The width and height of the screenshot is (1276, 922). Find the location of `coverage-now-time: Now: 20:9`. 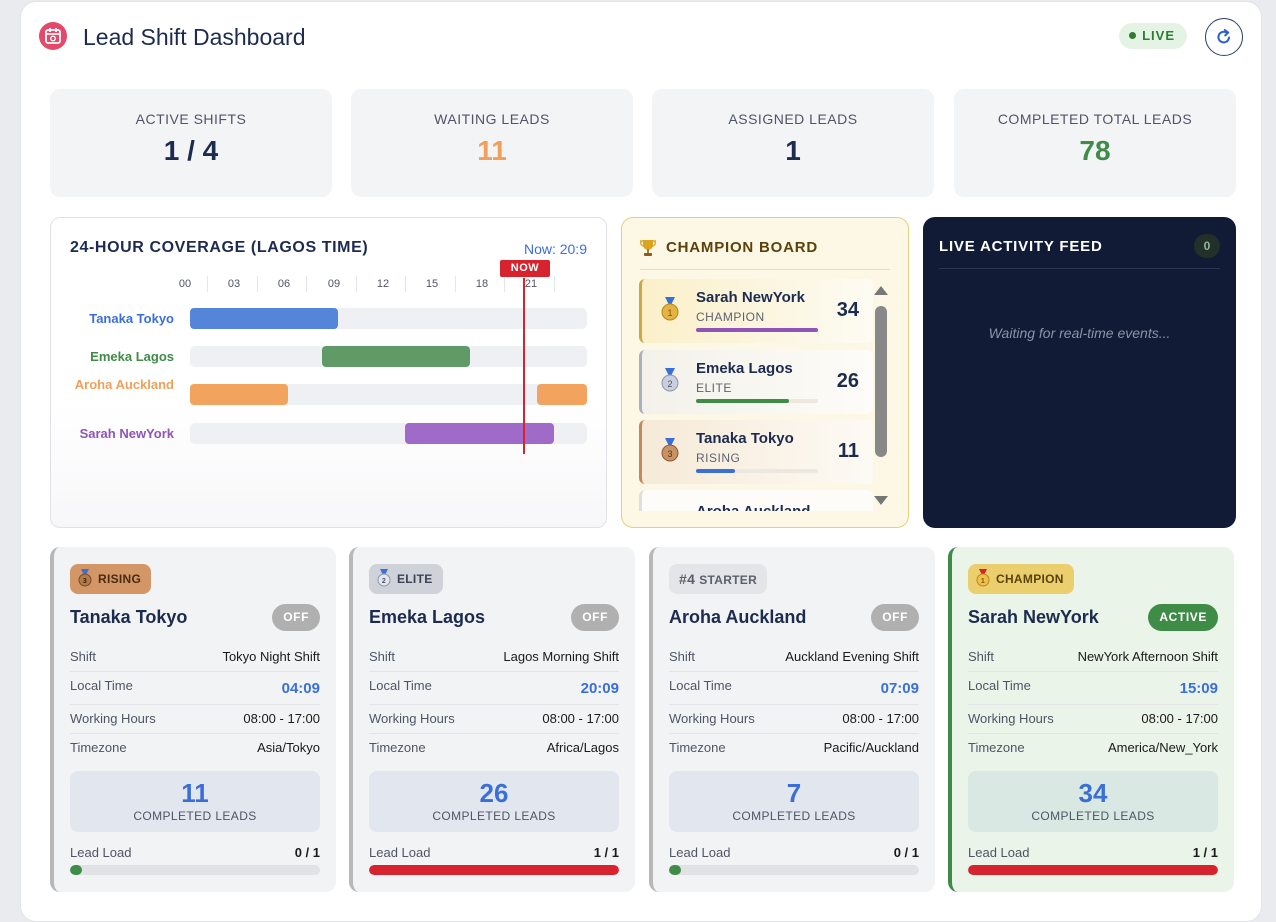

coverage-now-time: Now: 20:9 is located at coordinates (555, 249).